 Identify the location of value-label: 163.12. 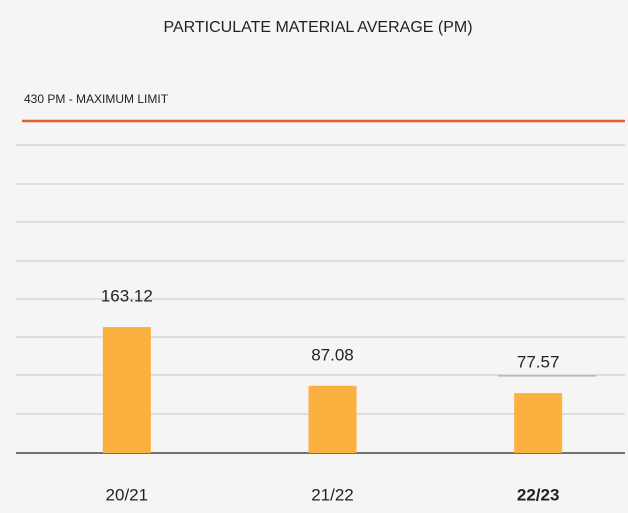
(127, 296).